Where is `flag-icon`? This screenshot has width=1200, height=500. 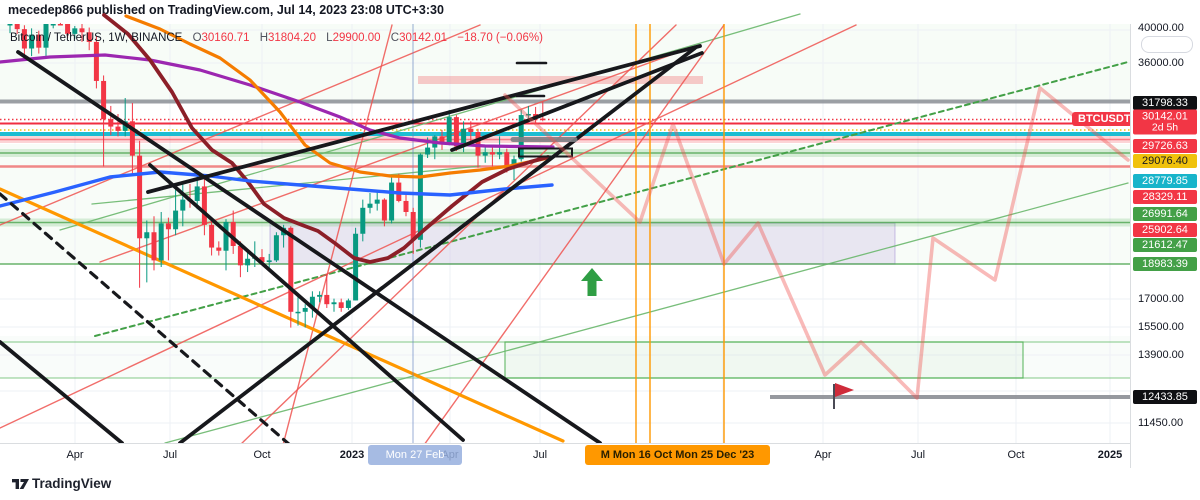
flag-icon is located at coordinates (844, 390).